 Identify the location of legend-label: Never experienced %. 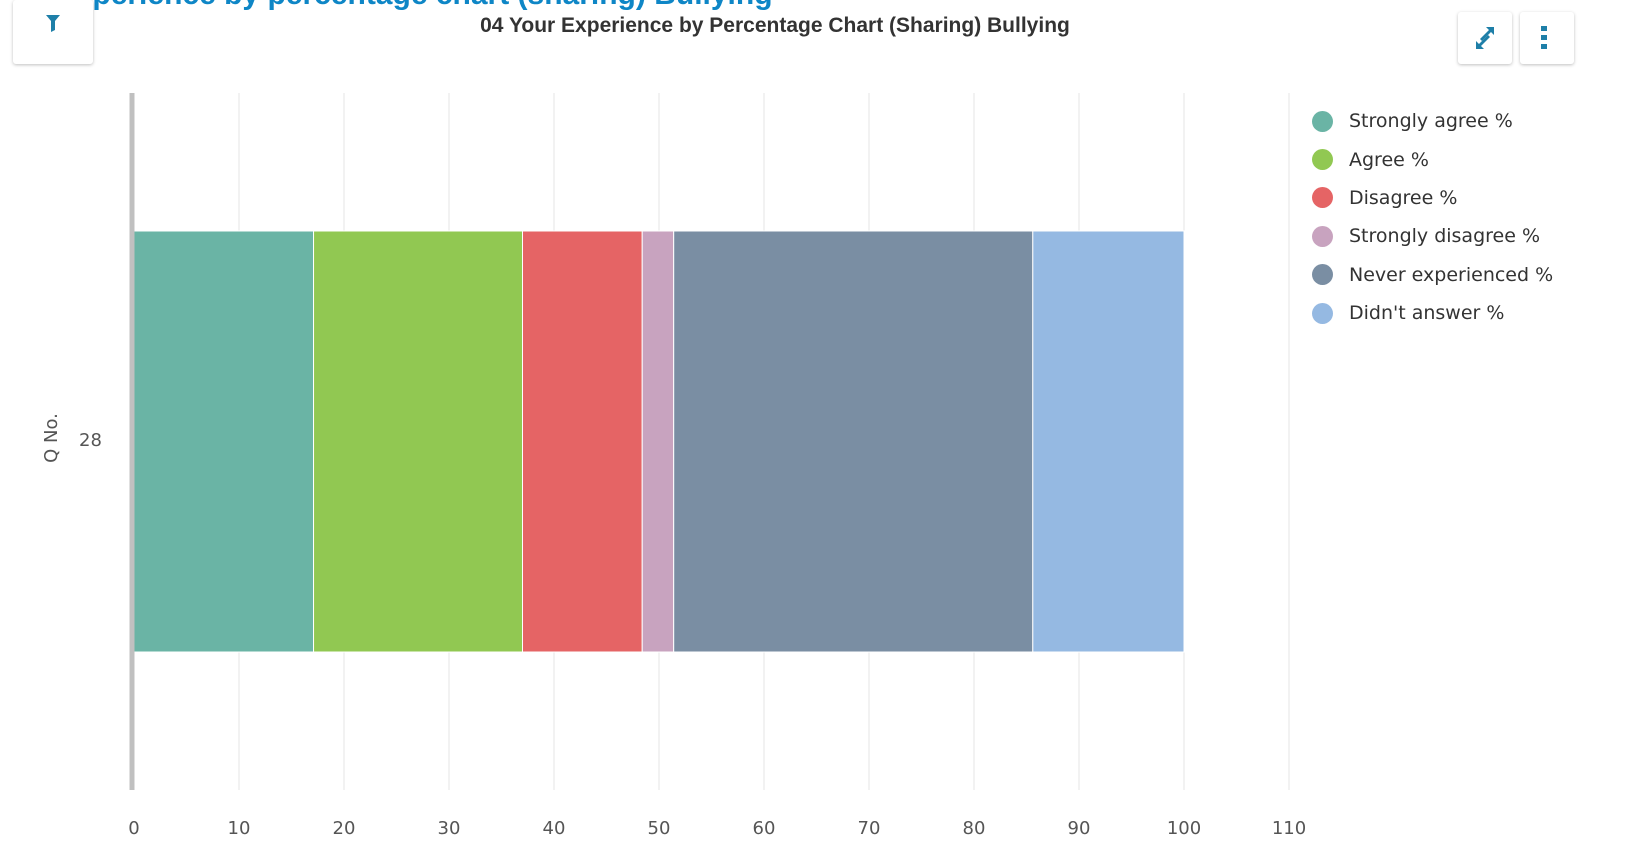
(1451, 274).